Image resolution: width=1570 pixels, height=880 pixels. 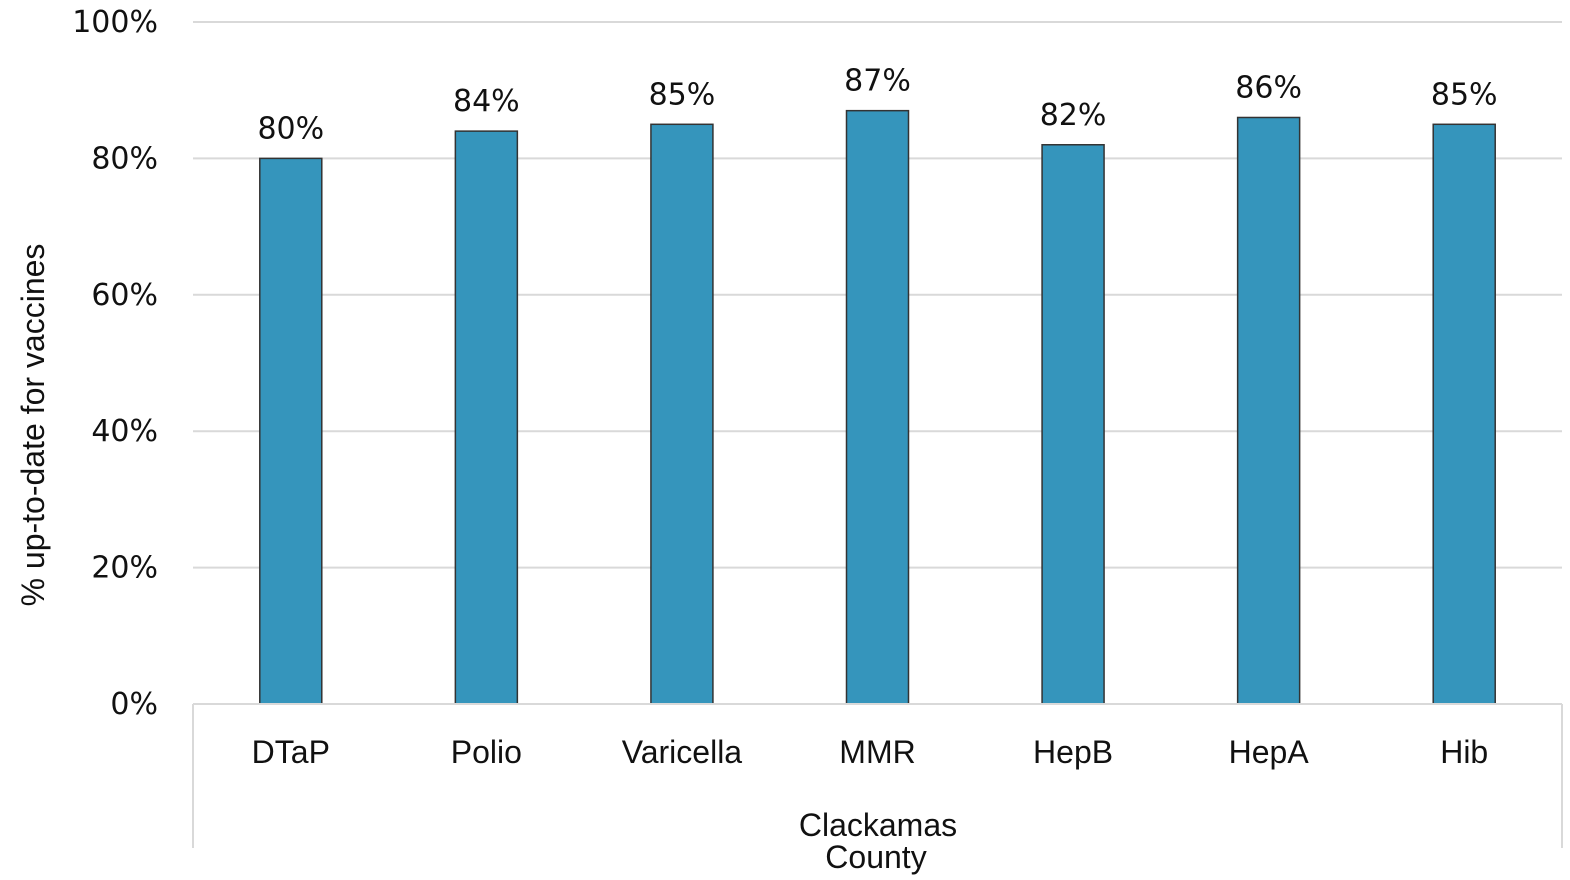 What do you see at coordinates (486, 752) in the screenshot?
I see `x-category-label: Polio` at bounding box center [486, 752].